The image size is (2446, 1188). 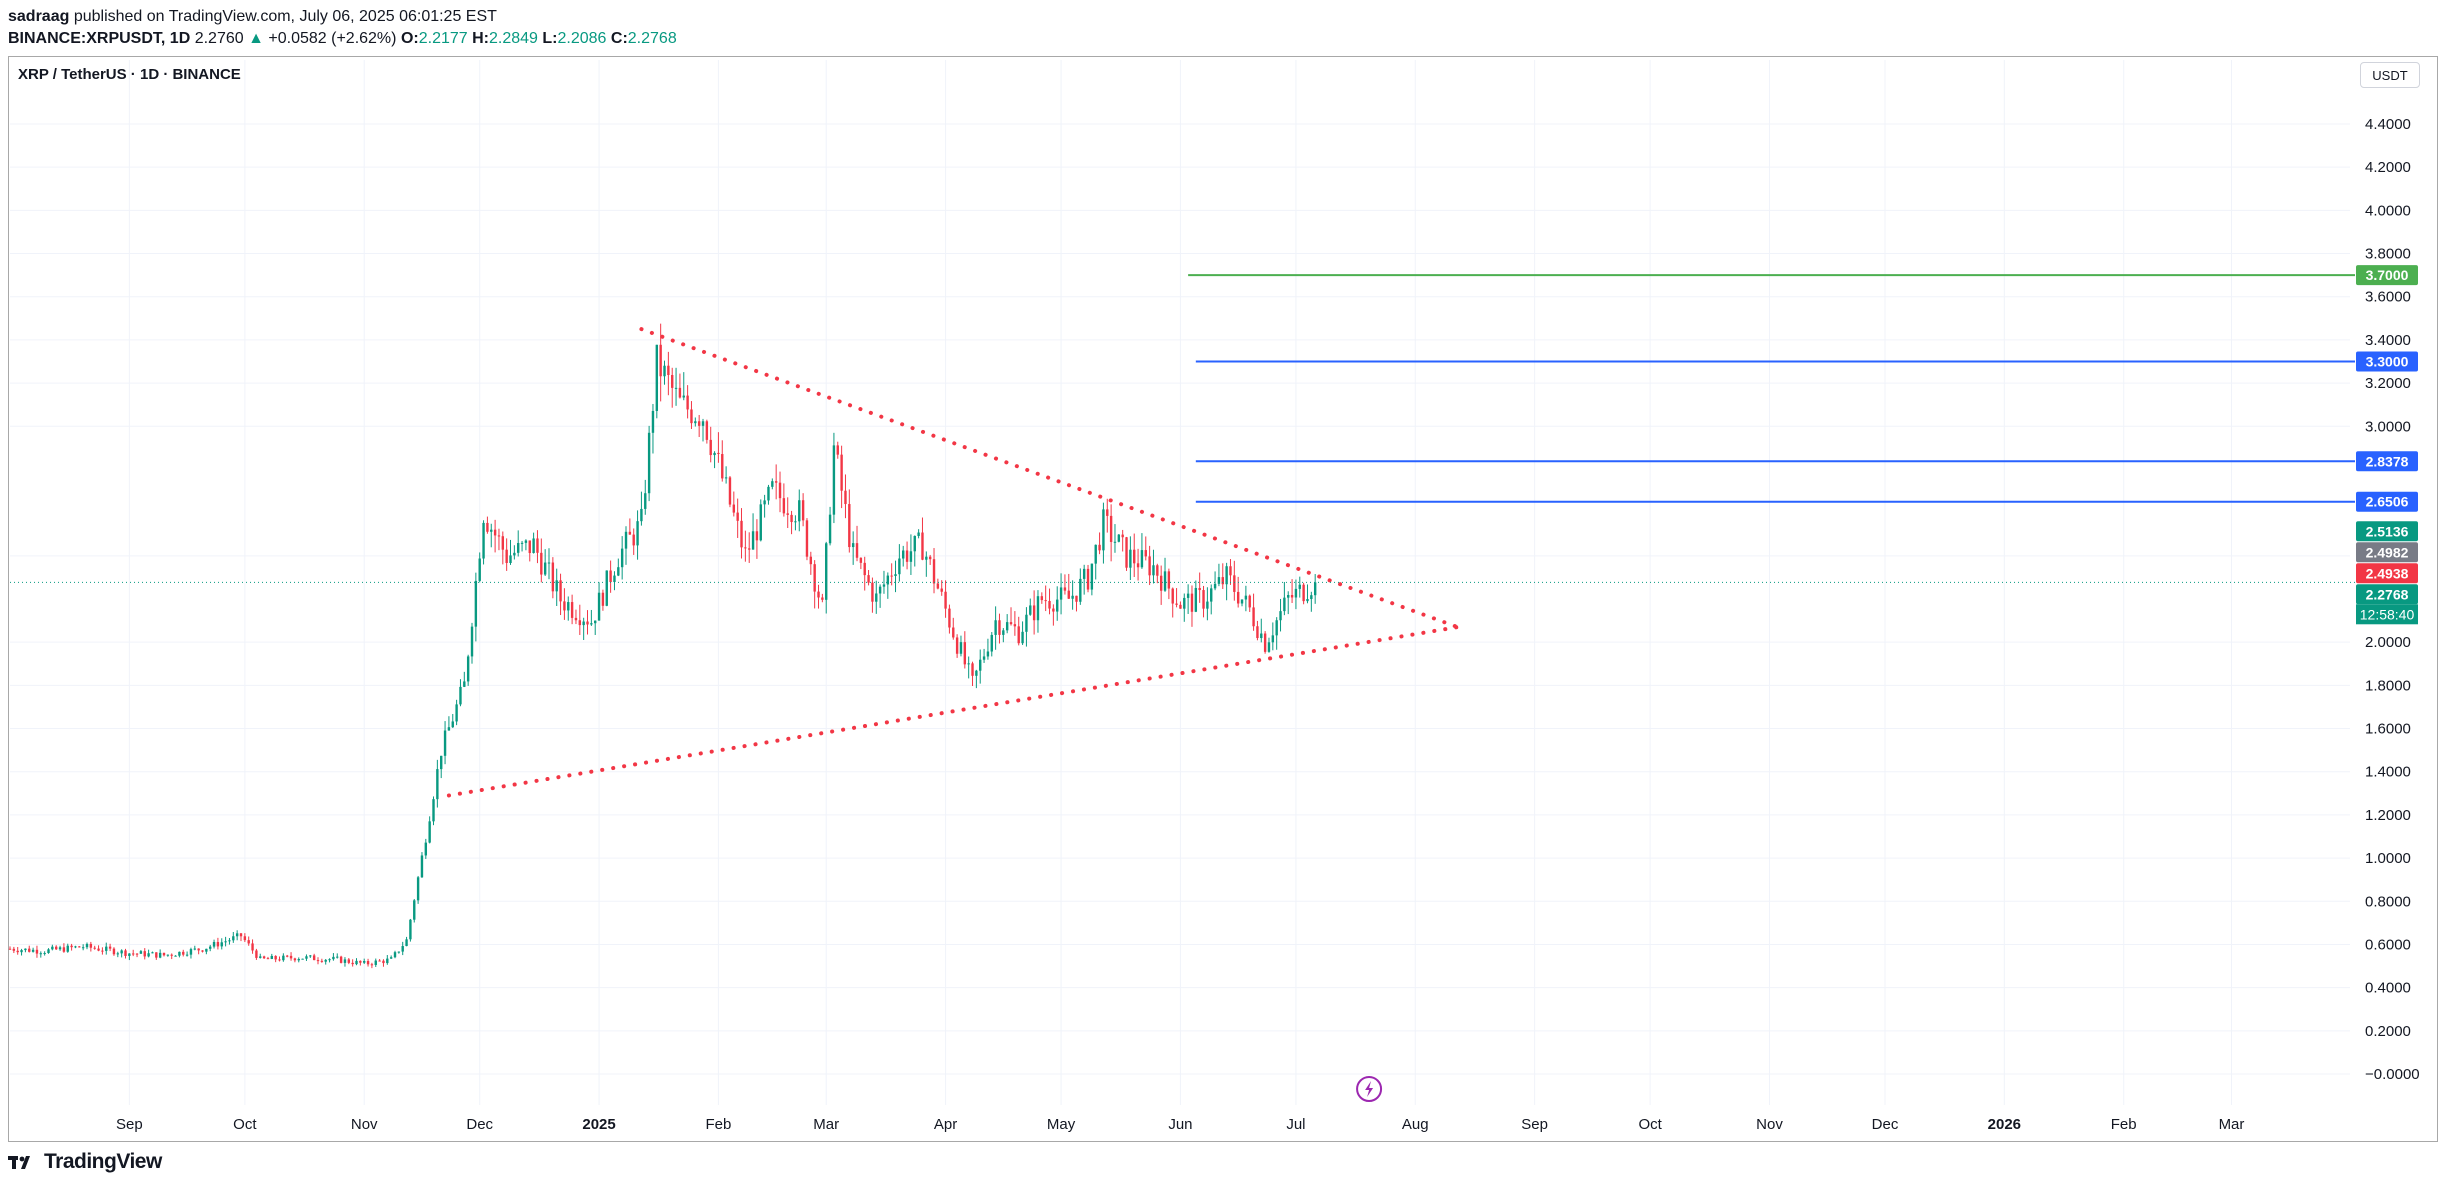 I want to click on currency-unit-button: USDT, so click(x=2390, y=75).